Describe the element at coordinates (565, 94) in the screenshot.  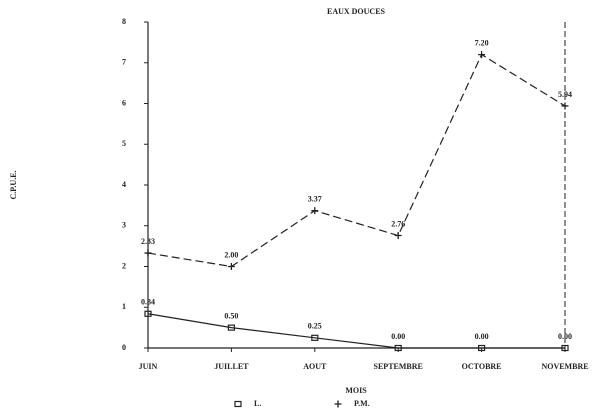
I see `data-label: 5.94` at that location.